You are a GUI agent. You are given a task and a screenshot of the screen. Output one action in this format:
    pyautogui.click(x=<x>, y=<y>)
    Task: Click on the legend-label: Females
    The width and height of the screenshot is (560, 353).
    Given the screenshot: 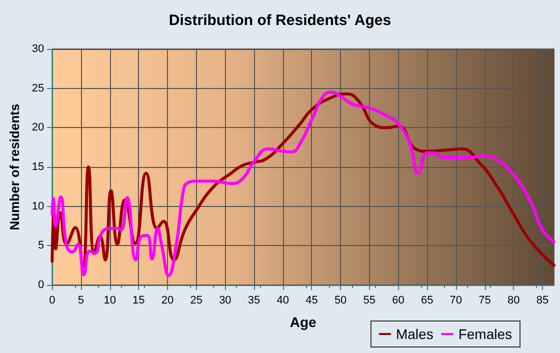 What is the action you would take?
    pyautogui.click(x=485, y=334)
    